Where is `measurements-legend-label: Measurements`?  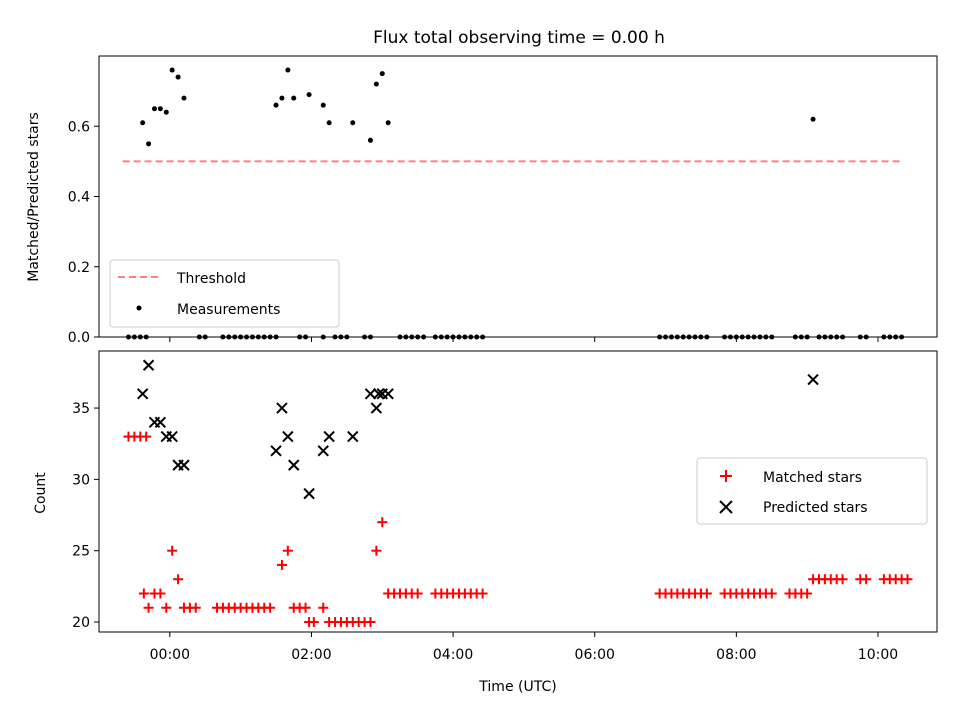 measurements-legend-label: Measurements is located at coordinates (228, 310).